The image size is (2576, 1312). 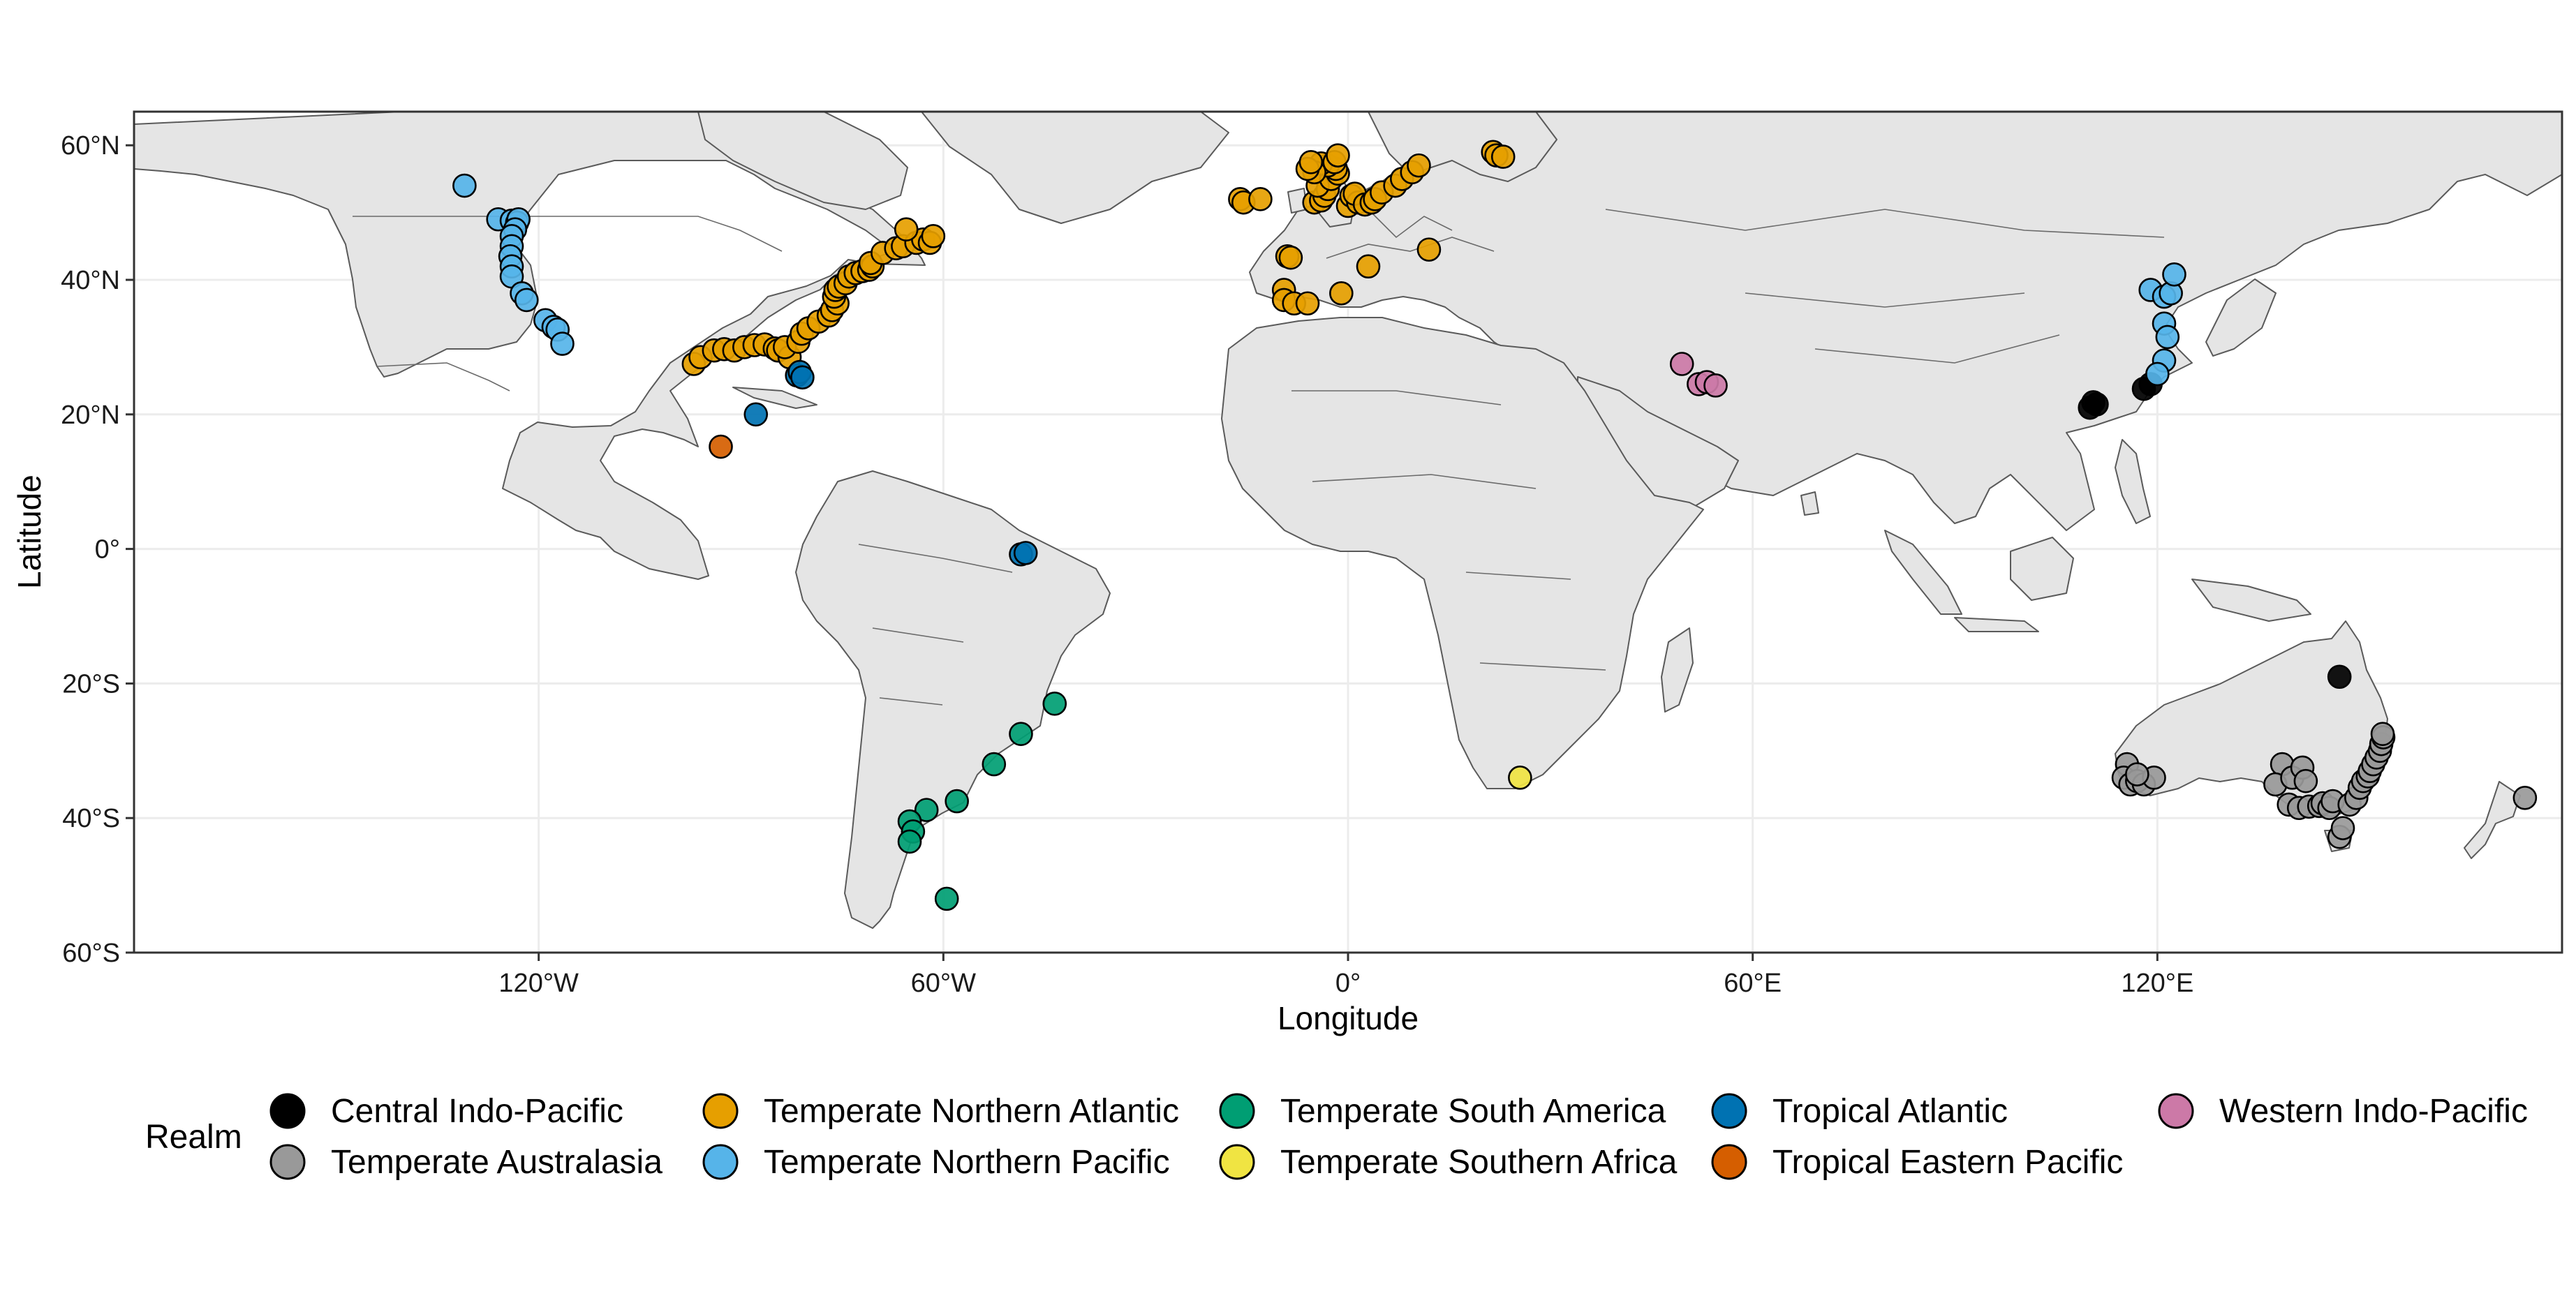 I want to click on legend-label-8: Western Indo-Pacific, so click(x=2373, y=1111).